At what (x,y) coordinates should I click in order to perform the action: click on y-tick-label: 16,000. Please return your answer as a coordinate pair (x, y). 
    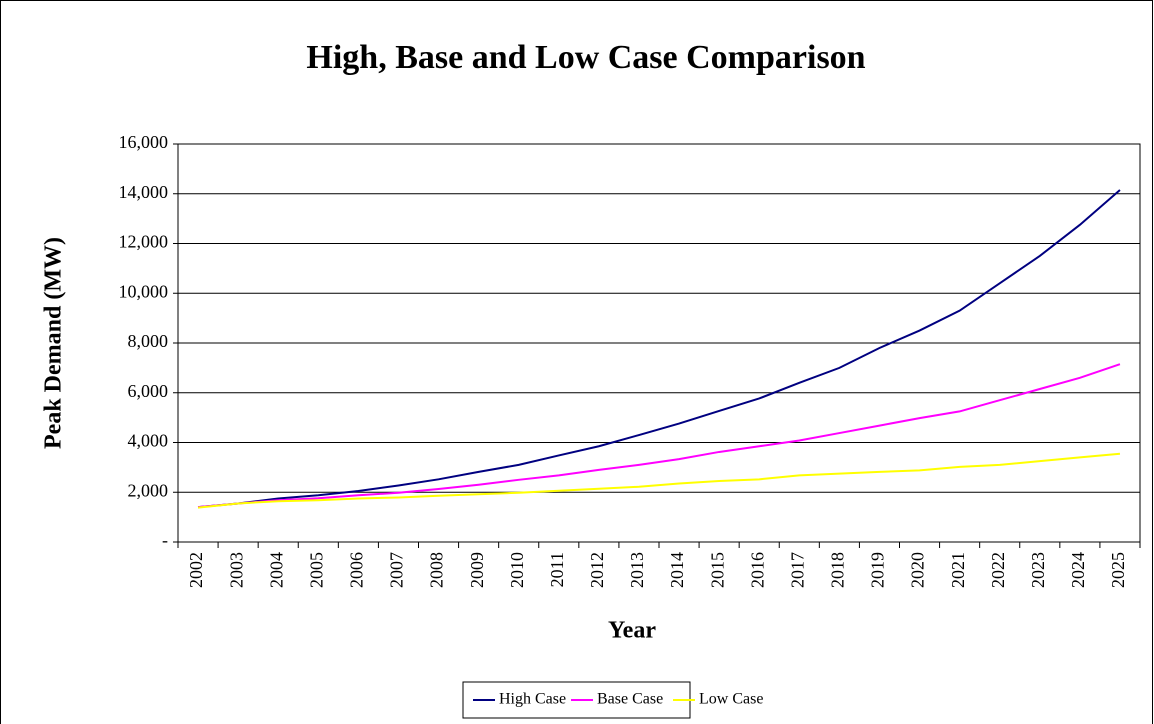
    Looking at the image, I should click on (144, 142).